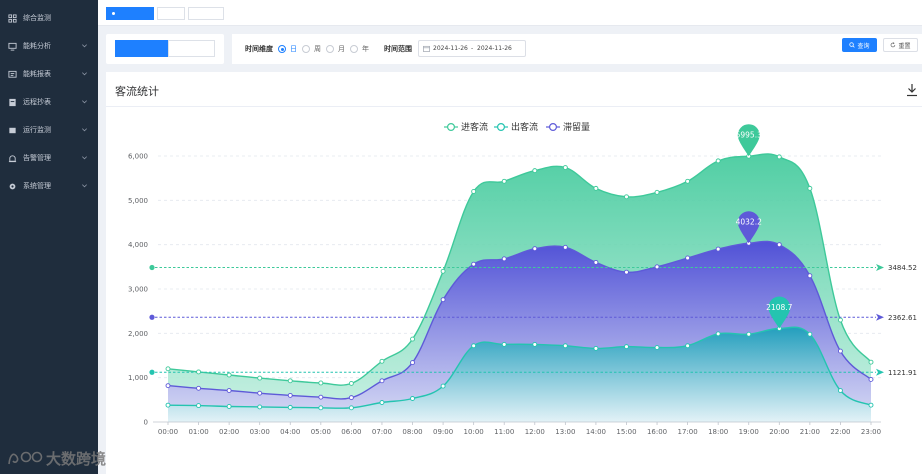 The image size is (922, 474). What do you see at coordinates (596, 432) in the screenshot?
I see `x-tick-label: 14:00` at bounding box center [596, 432].